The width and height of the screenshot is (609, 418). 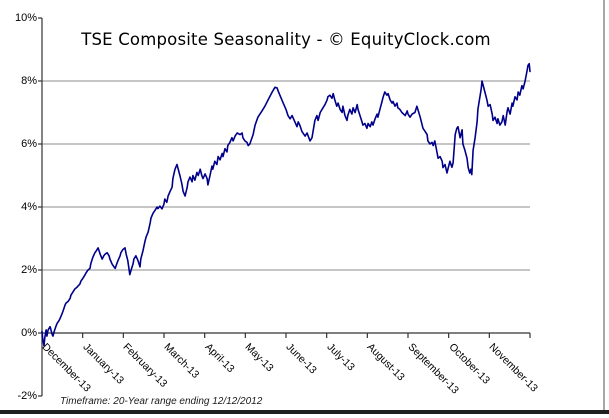 What do you see at coordinates (25, 17) in the screenshot?
I see `y-tick-label: 10%` at bounding box center [25, 17].